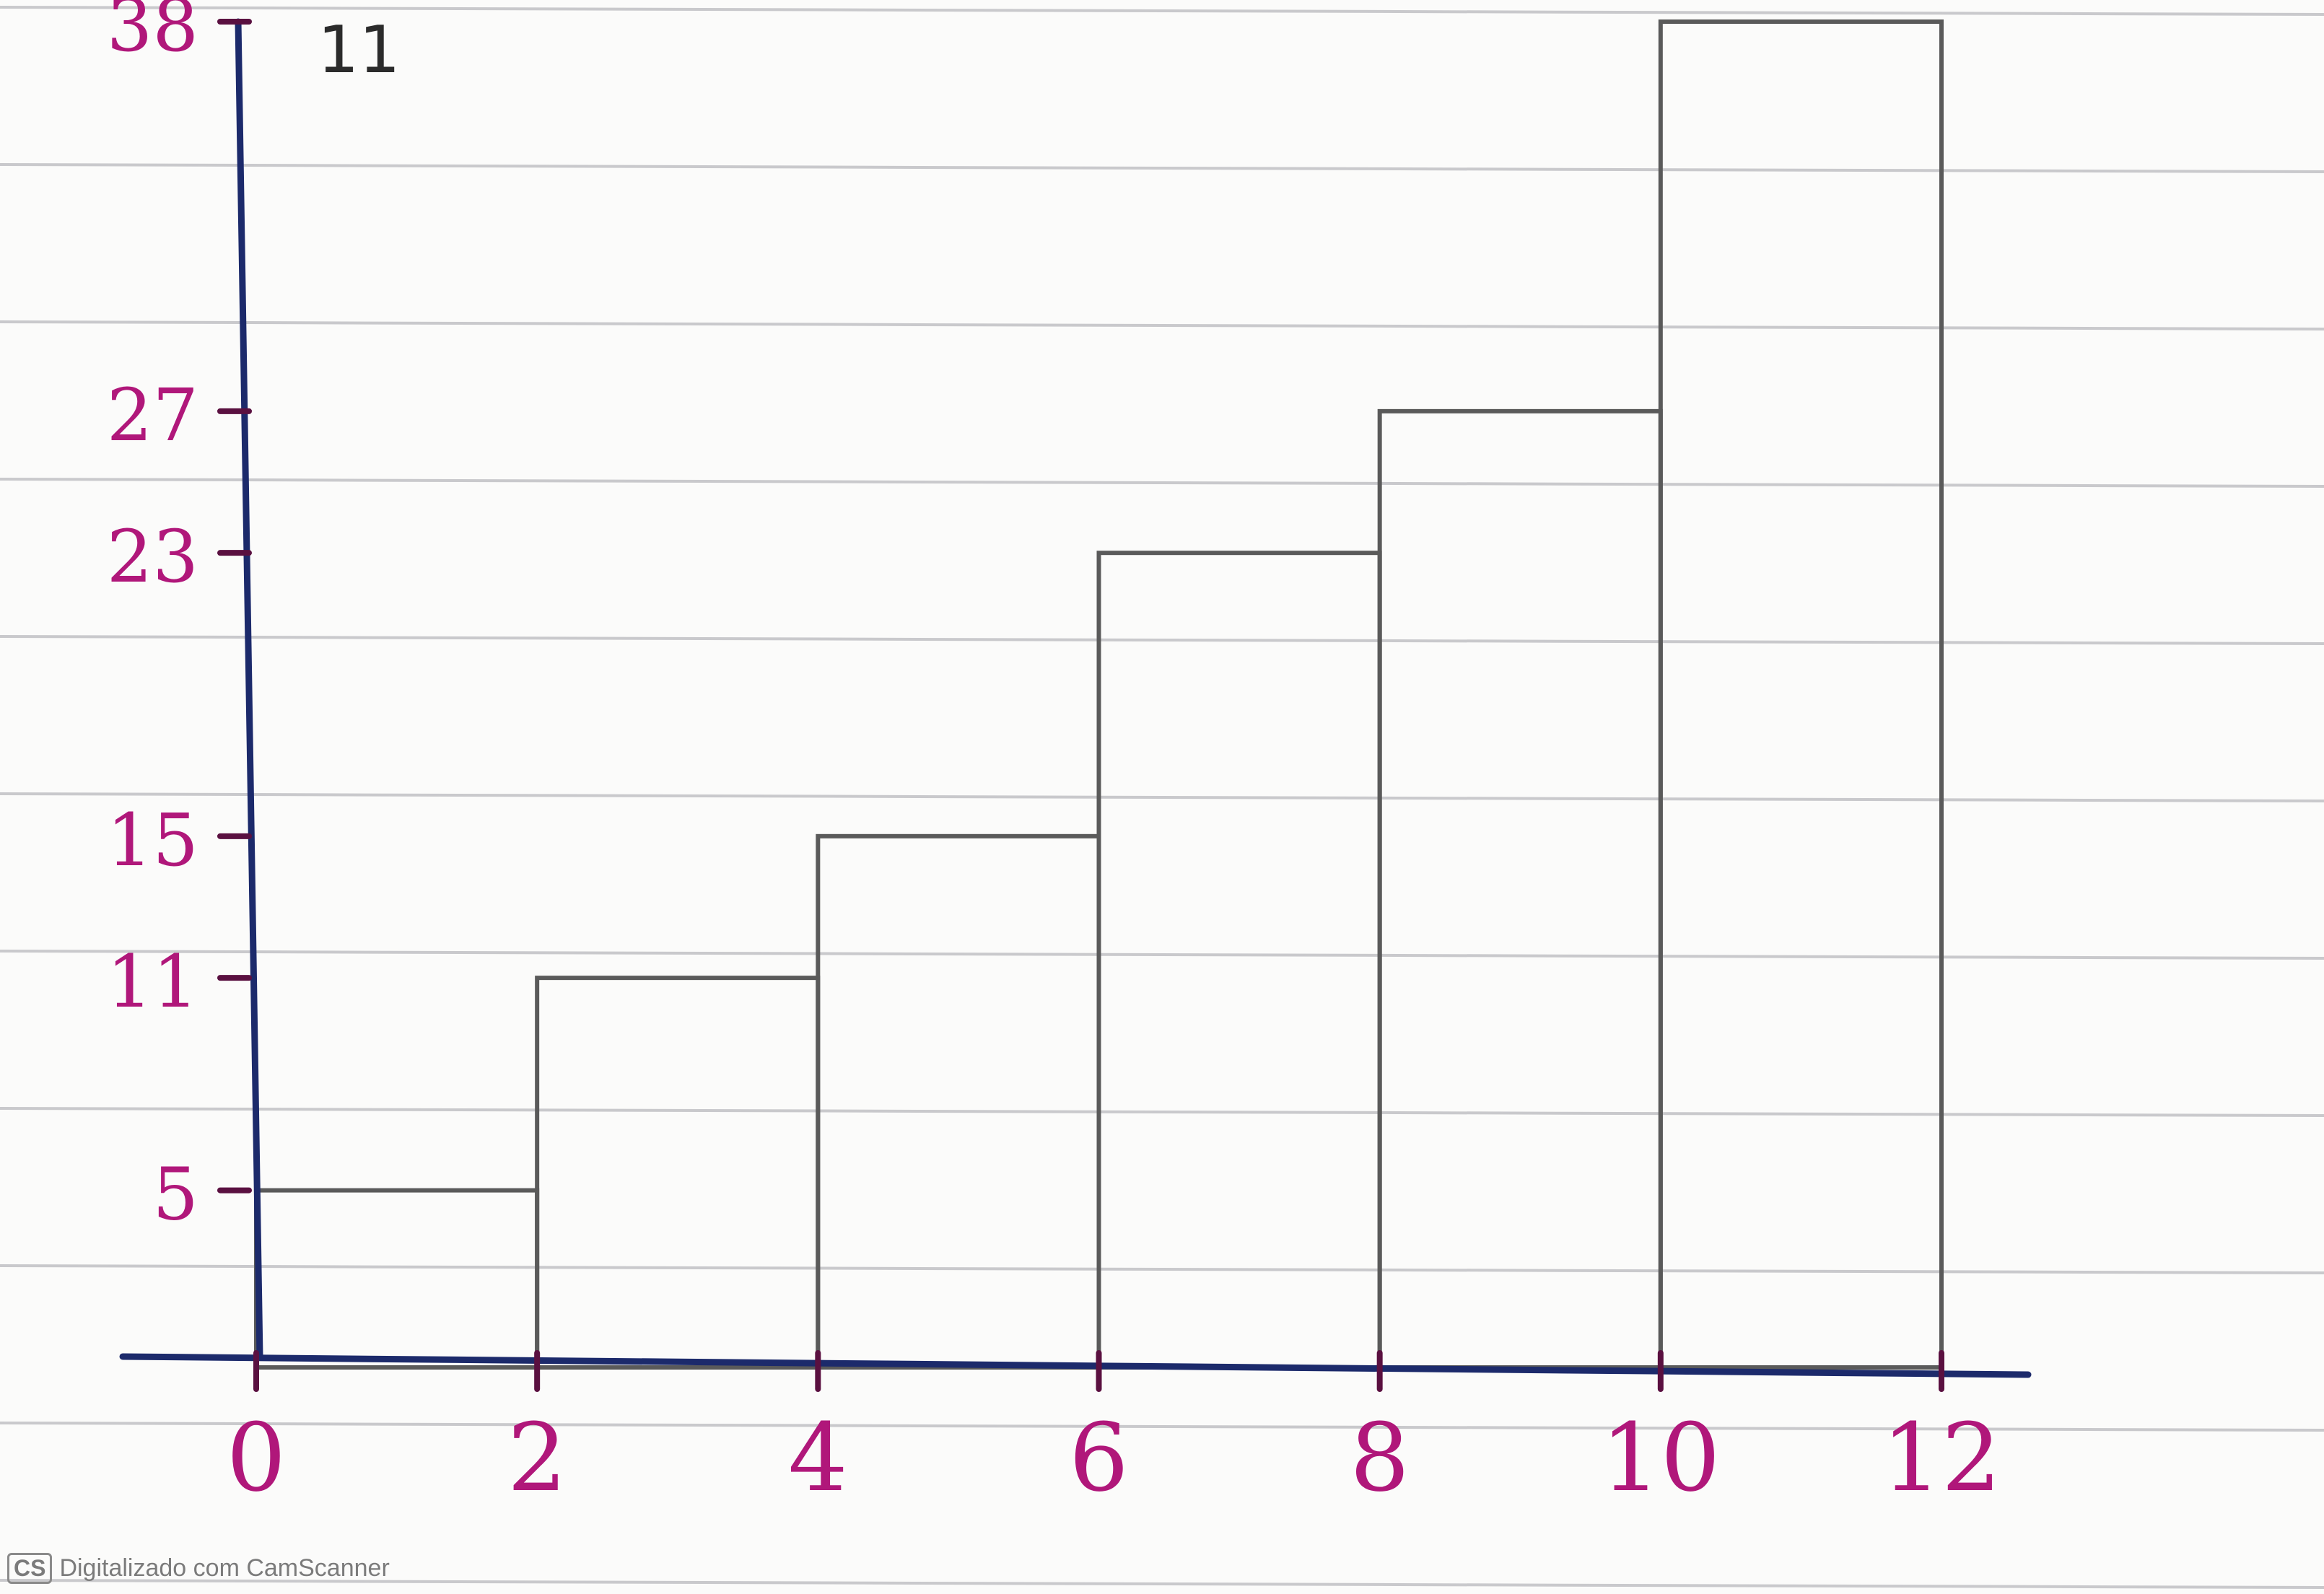 The image size is (2324, 1594). What do you see at coordinates (249, 689) in the screenshot?
I see `y-axis` at bounding box center [249, 689].